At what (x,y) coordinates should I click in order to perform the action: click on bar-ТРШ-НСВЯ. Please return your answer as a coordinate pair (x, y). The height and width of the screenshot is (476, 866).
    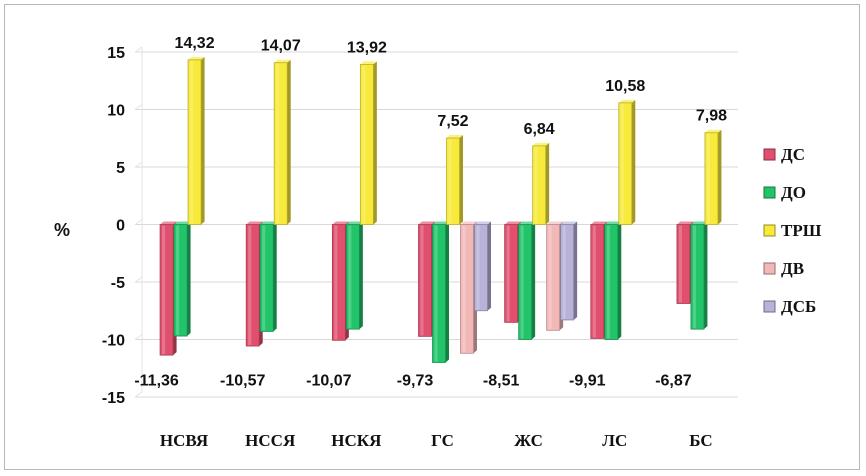
    Looking at the image, I should click on (196, 140).